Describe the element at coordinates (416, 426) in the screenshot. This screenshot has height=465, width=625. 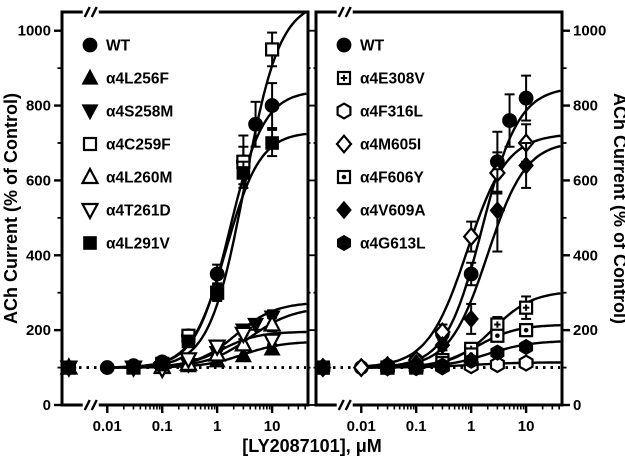
I see `x-tick-label: 0.1` at that location.